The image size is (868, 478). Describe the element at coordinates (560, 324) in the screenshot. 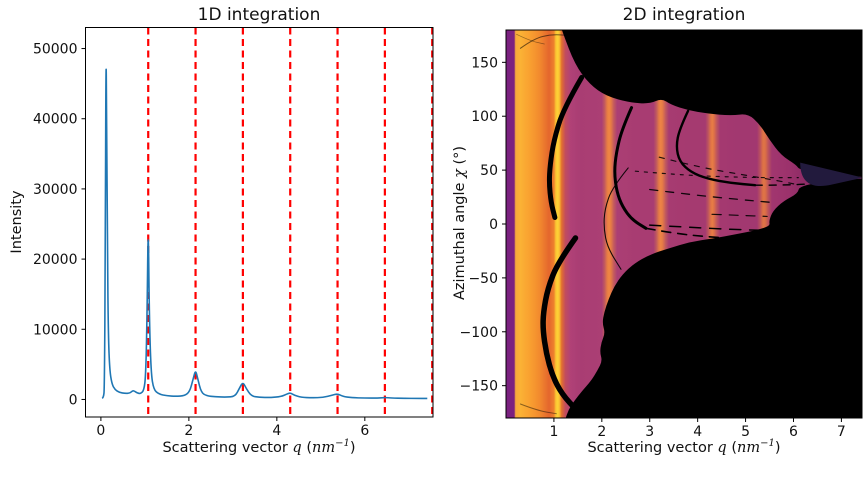

I see `gap-arc-2-thick-lower` at that location.